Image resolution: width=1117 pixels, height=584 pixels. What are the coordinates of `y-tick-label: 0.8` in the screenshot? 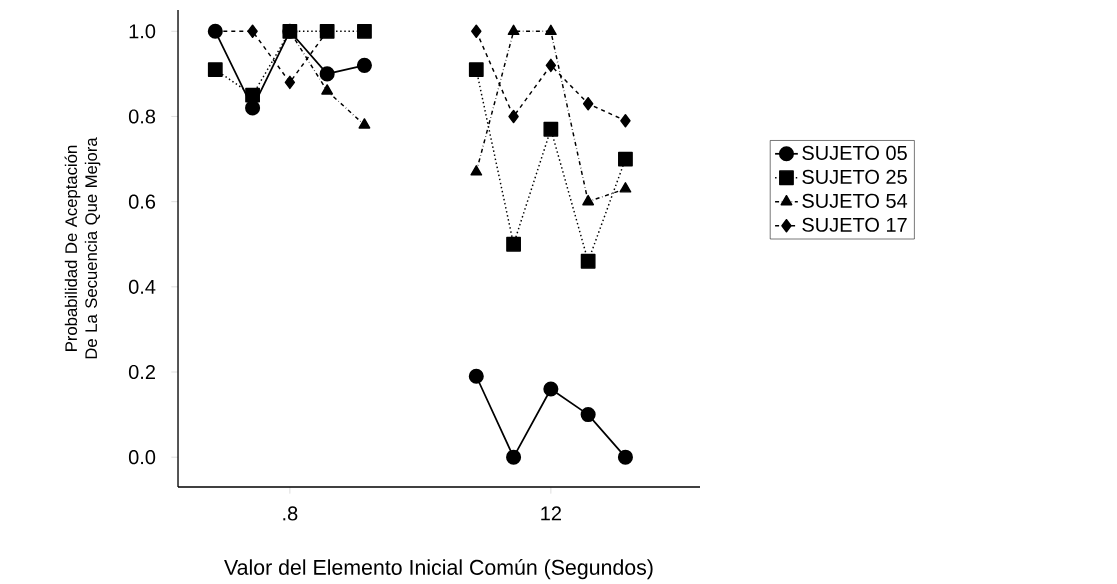 It's located at (142, 116).